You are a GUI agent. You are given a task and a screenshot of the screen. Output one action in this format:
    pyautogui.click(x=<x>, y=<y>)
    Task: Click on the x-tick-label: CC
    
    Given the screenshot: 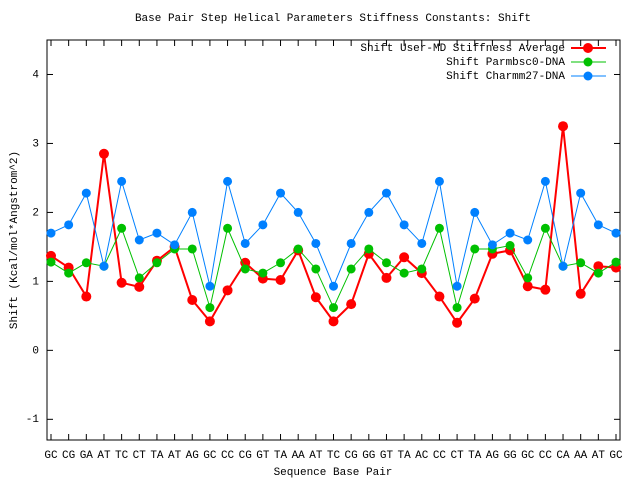 What is the action you would take?
    pyautogui.click(x=440, y=456)
    